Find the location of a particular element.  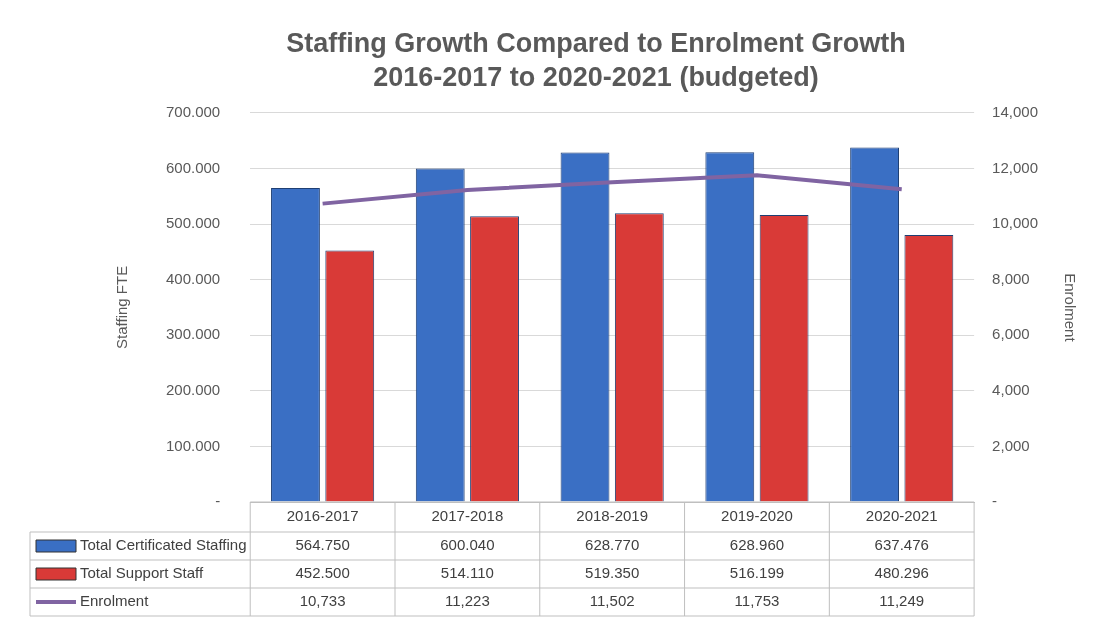

data-label: 600.040 is located at coordinates (467, 545).